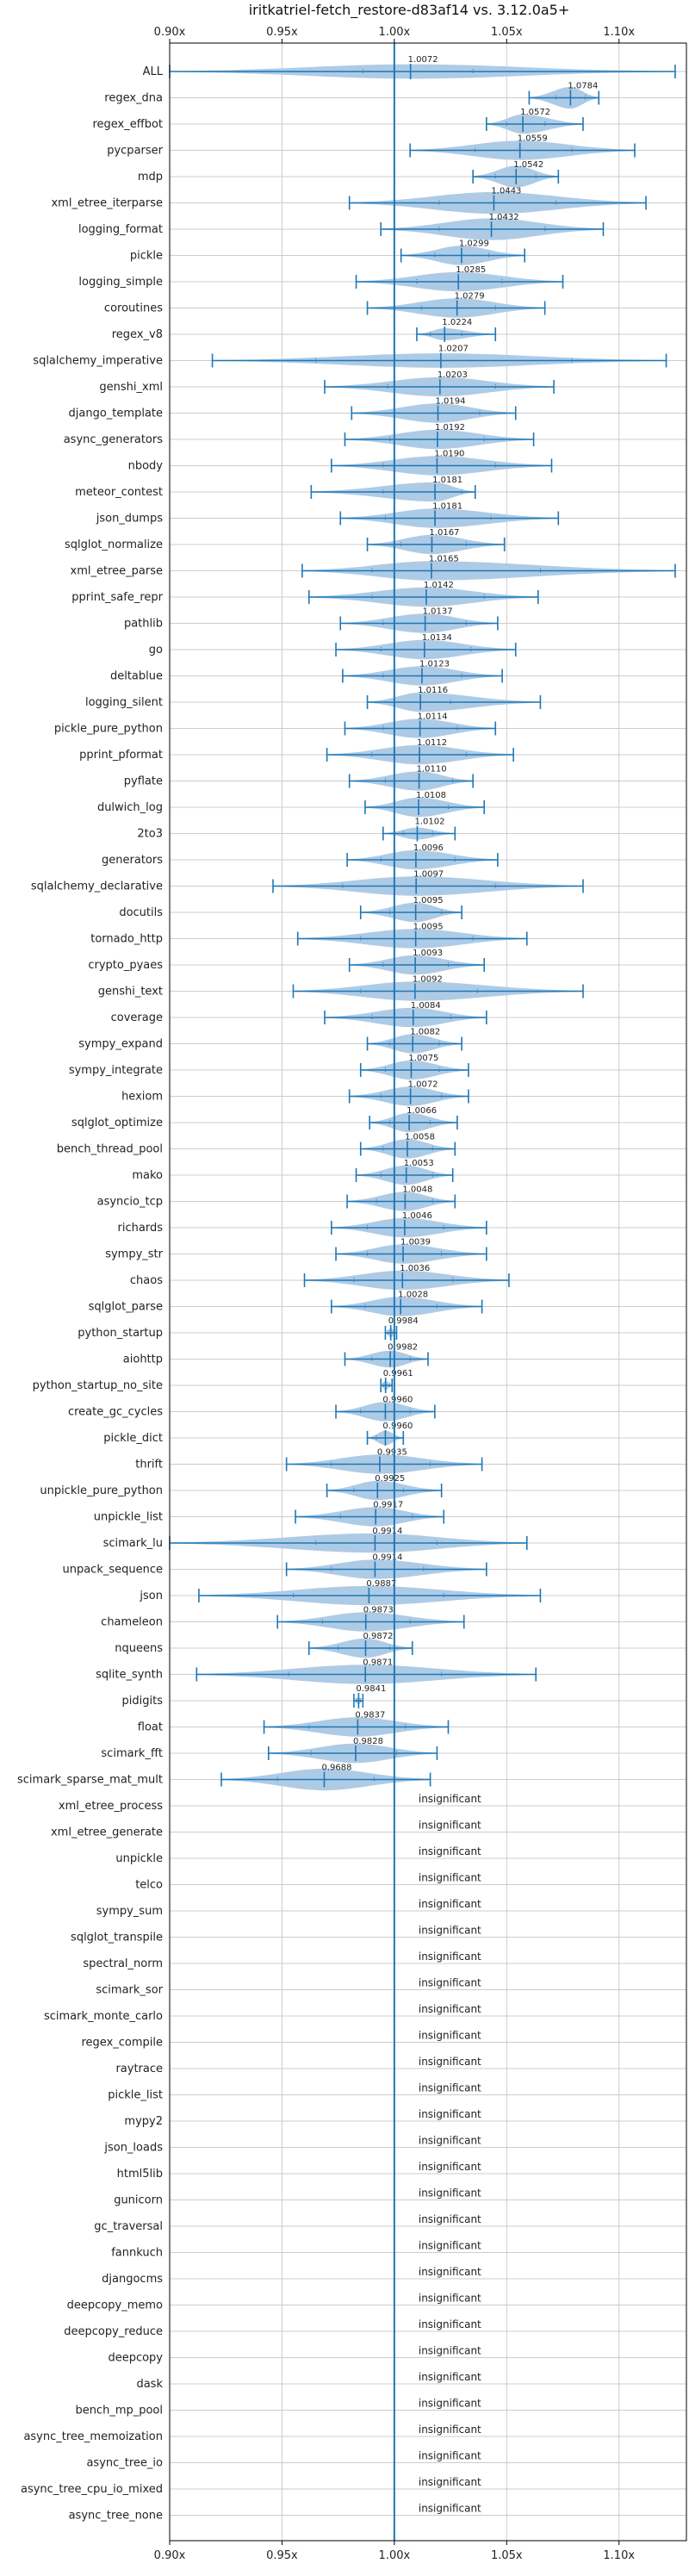  Describe the element at coordinates (390, 1479) in the screenshot. I see `value-label: 0.9925` at that location.